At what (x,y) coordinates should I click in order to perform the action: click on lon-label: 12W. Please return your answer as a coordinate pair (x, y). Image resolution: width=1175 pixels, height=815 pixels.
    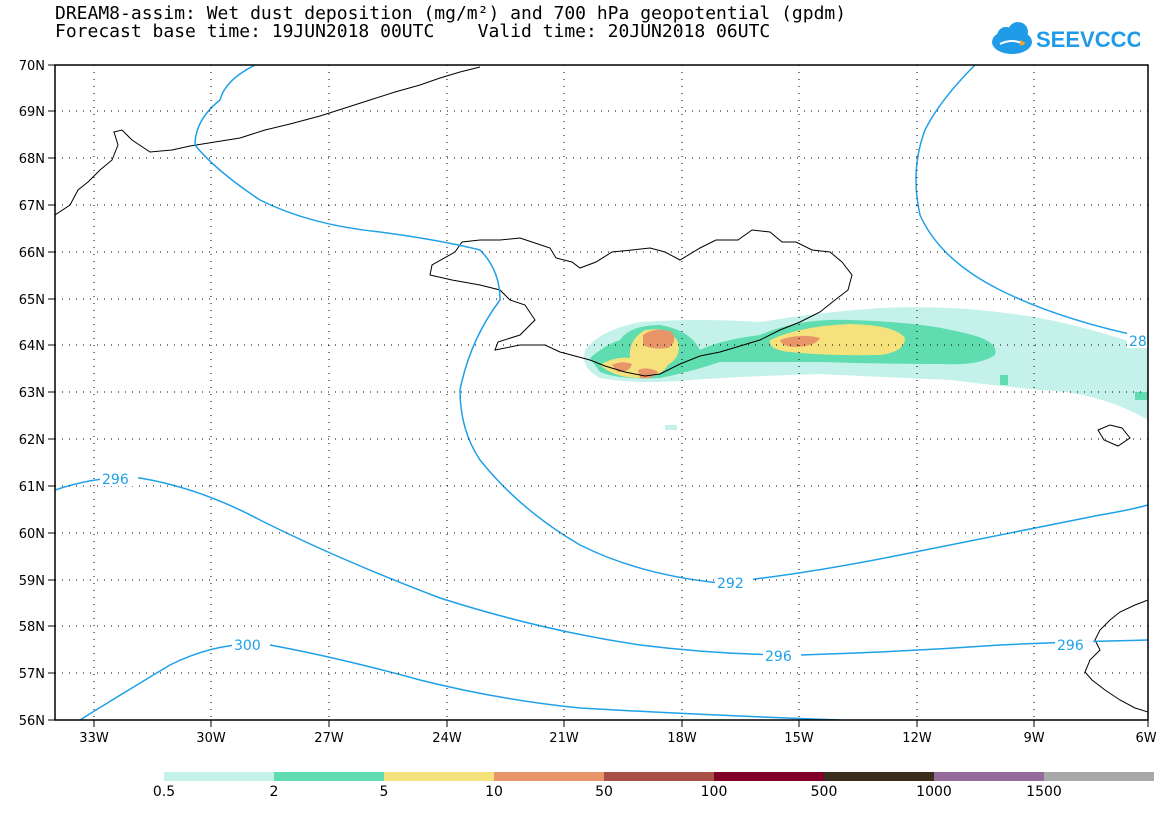
    Looking at the image, I should click on (917, 738).